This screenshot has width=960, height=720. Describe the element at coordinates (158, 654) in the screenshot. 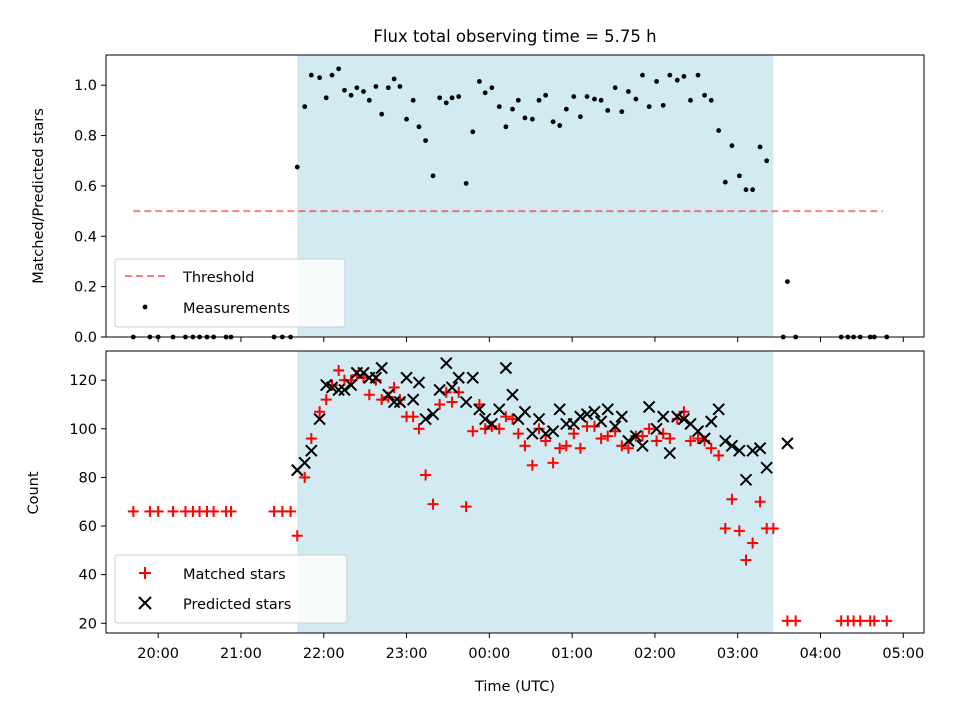

I see `x-tick-label: 20:00` at that location.